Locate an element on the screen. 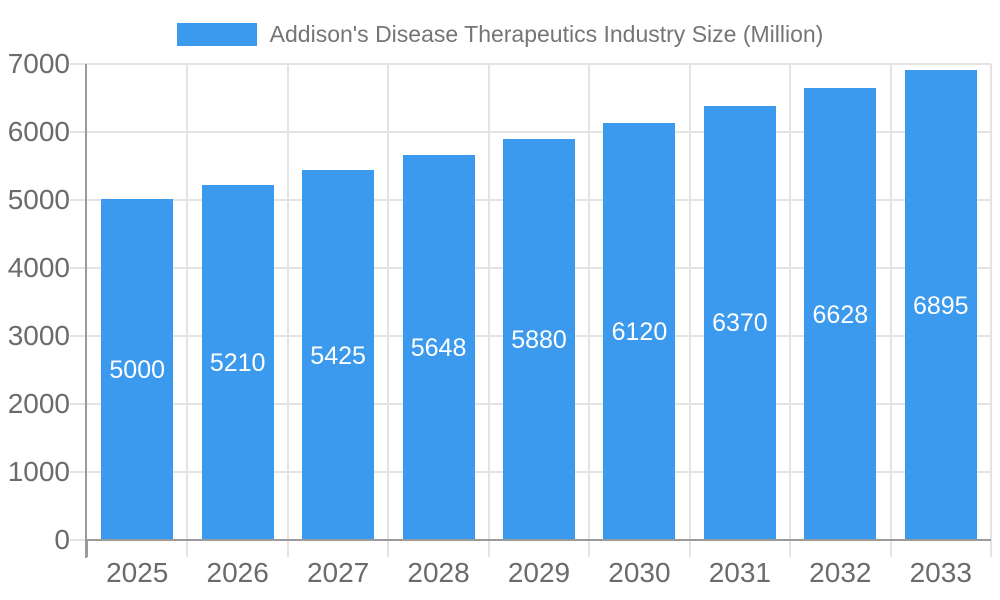 The height and width of the screenshot is (600, 1000). bar-value-label: 6895 is located at coordinates (940, 305).